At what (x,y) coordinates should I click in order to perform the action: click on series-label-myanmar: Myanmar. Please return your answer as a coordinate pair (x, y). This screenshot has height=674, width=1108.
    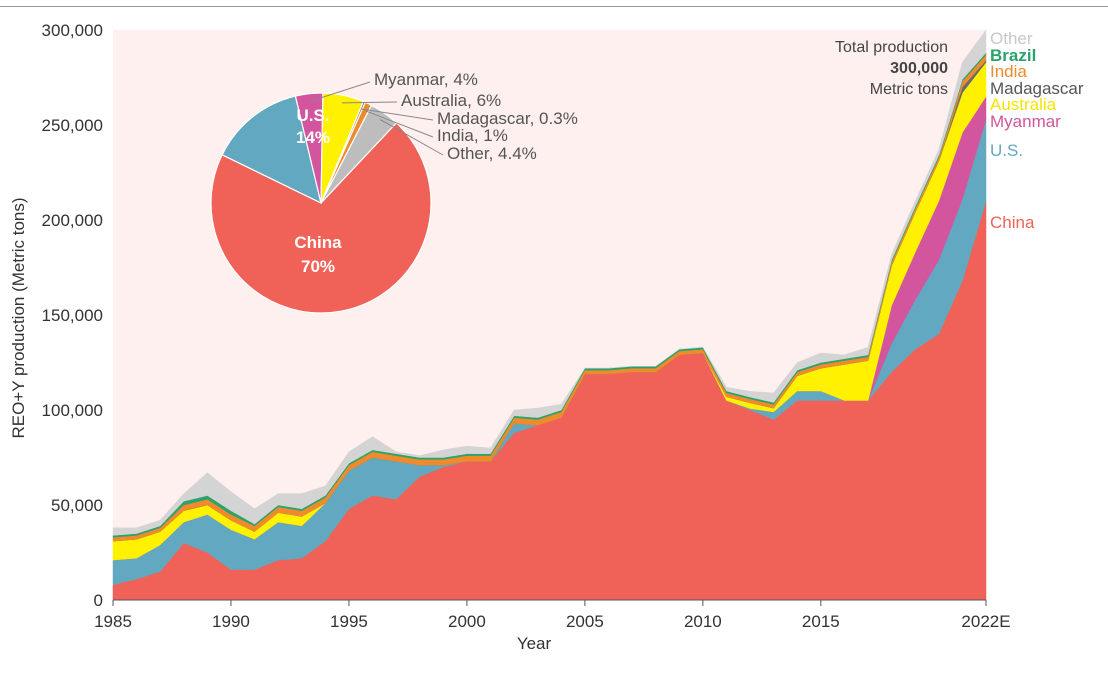
    Looking at the image, I should click on (1025, 121).